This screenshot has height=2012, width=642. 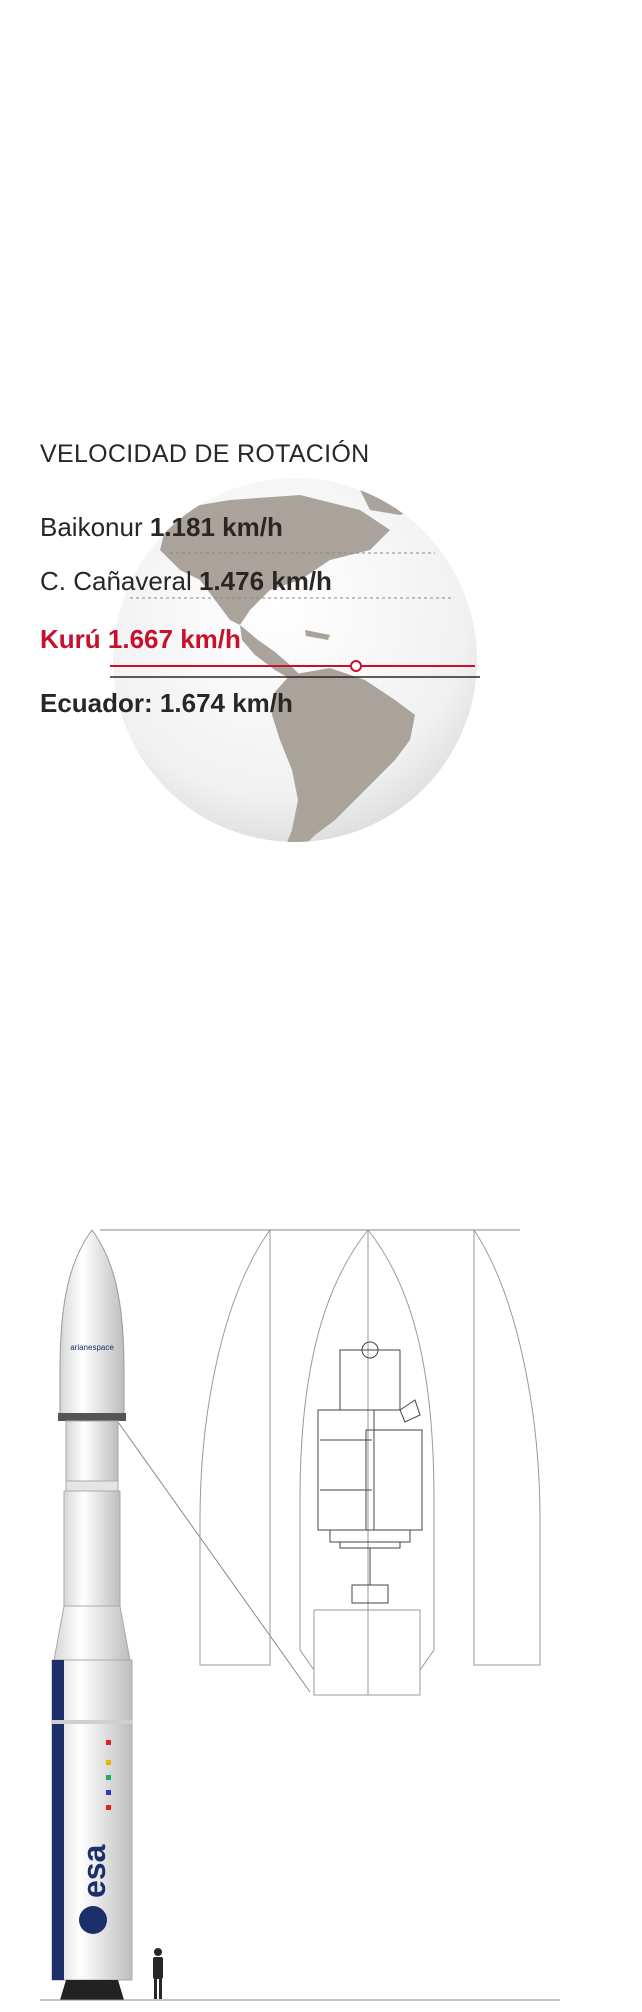 I want to click on flags-strip, so click(x=108, y=1775).